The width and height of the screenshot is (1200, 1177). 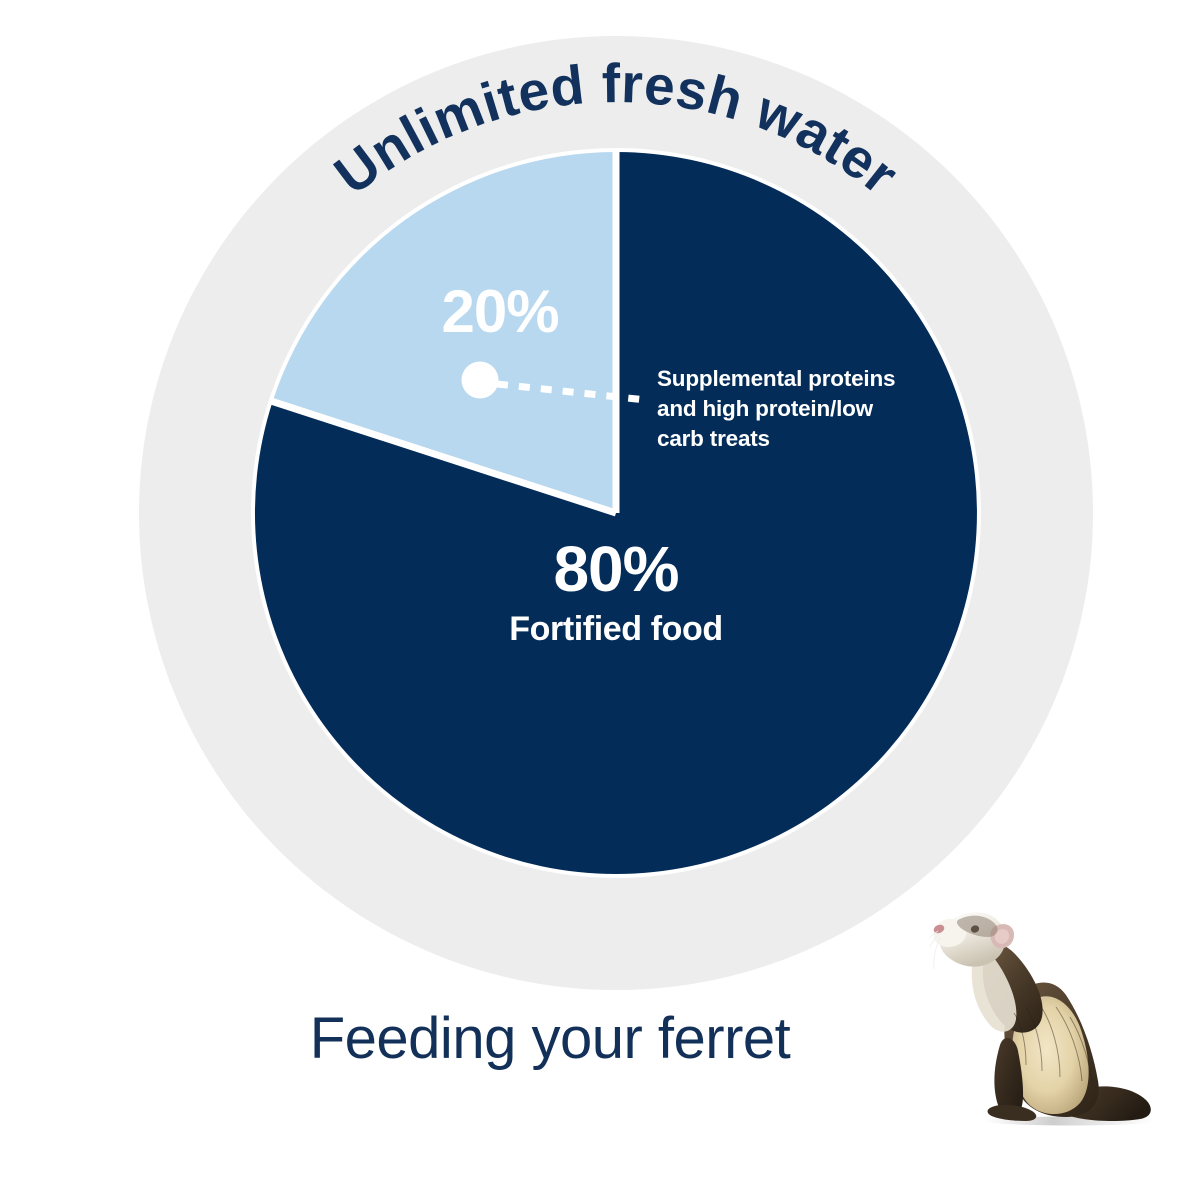 I want to click on ferret-nose, so click(x=939, y=929).